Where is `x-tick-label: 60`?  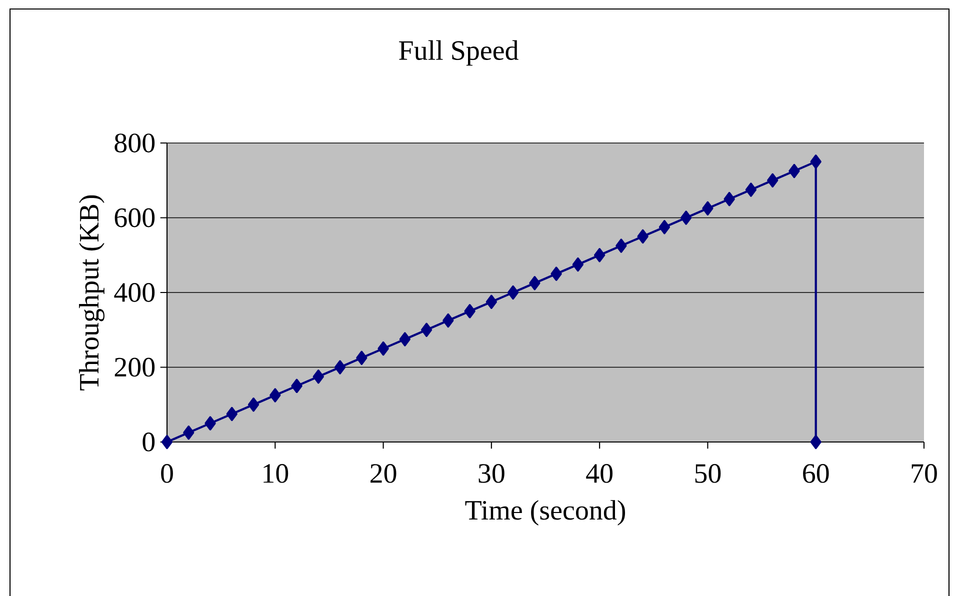
x-tick-label: 60 is located at coordinates (816, 473).